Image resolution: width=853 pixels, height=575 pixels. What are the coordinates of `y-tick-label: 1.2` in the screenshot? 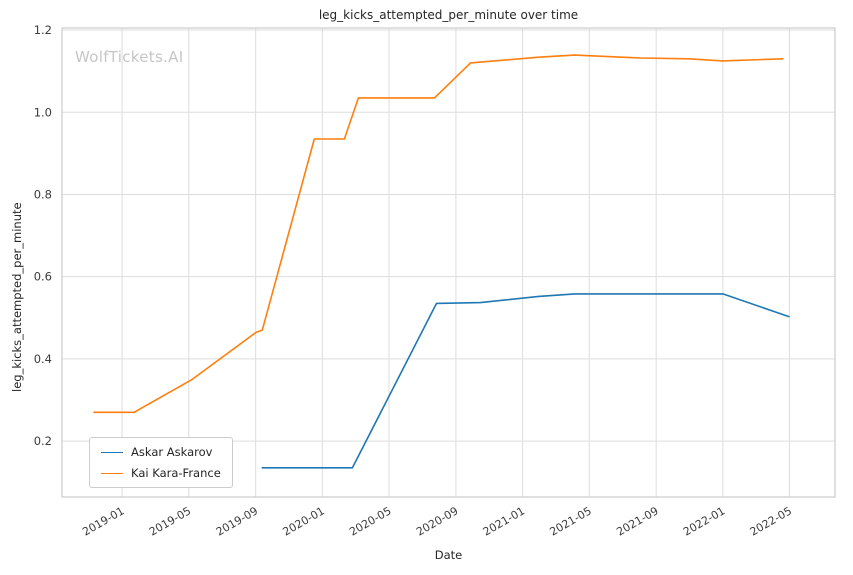 It's located at (43, 30).